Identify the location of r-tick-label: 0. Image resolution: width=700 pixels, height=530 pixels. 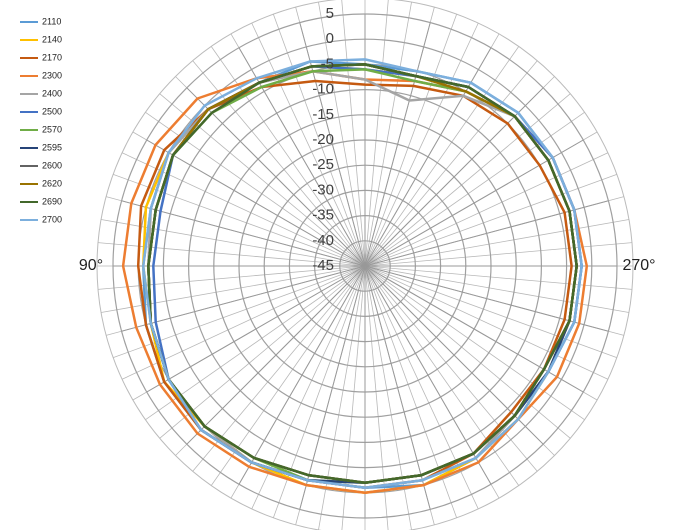
(330, 38).